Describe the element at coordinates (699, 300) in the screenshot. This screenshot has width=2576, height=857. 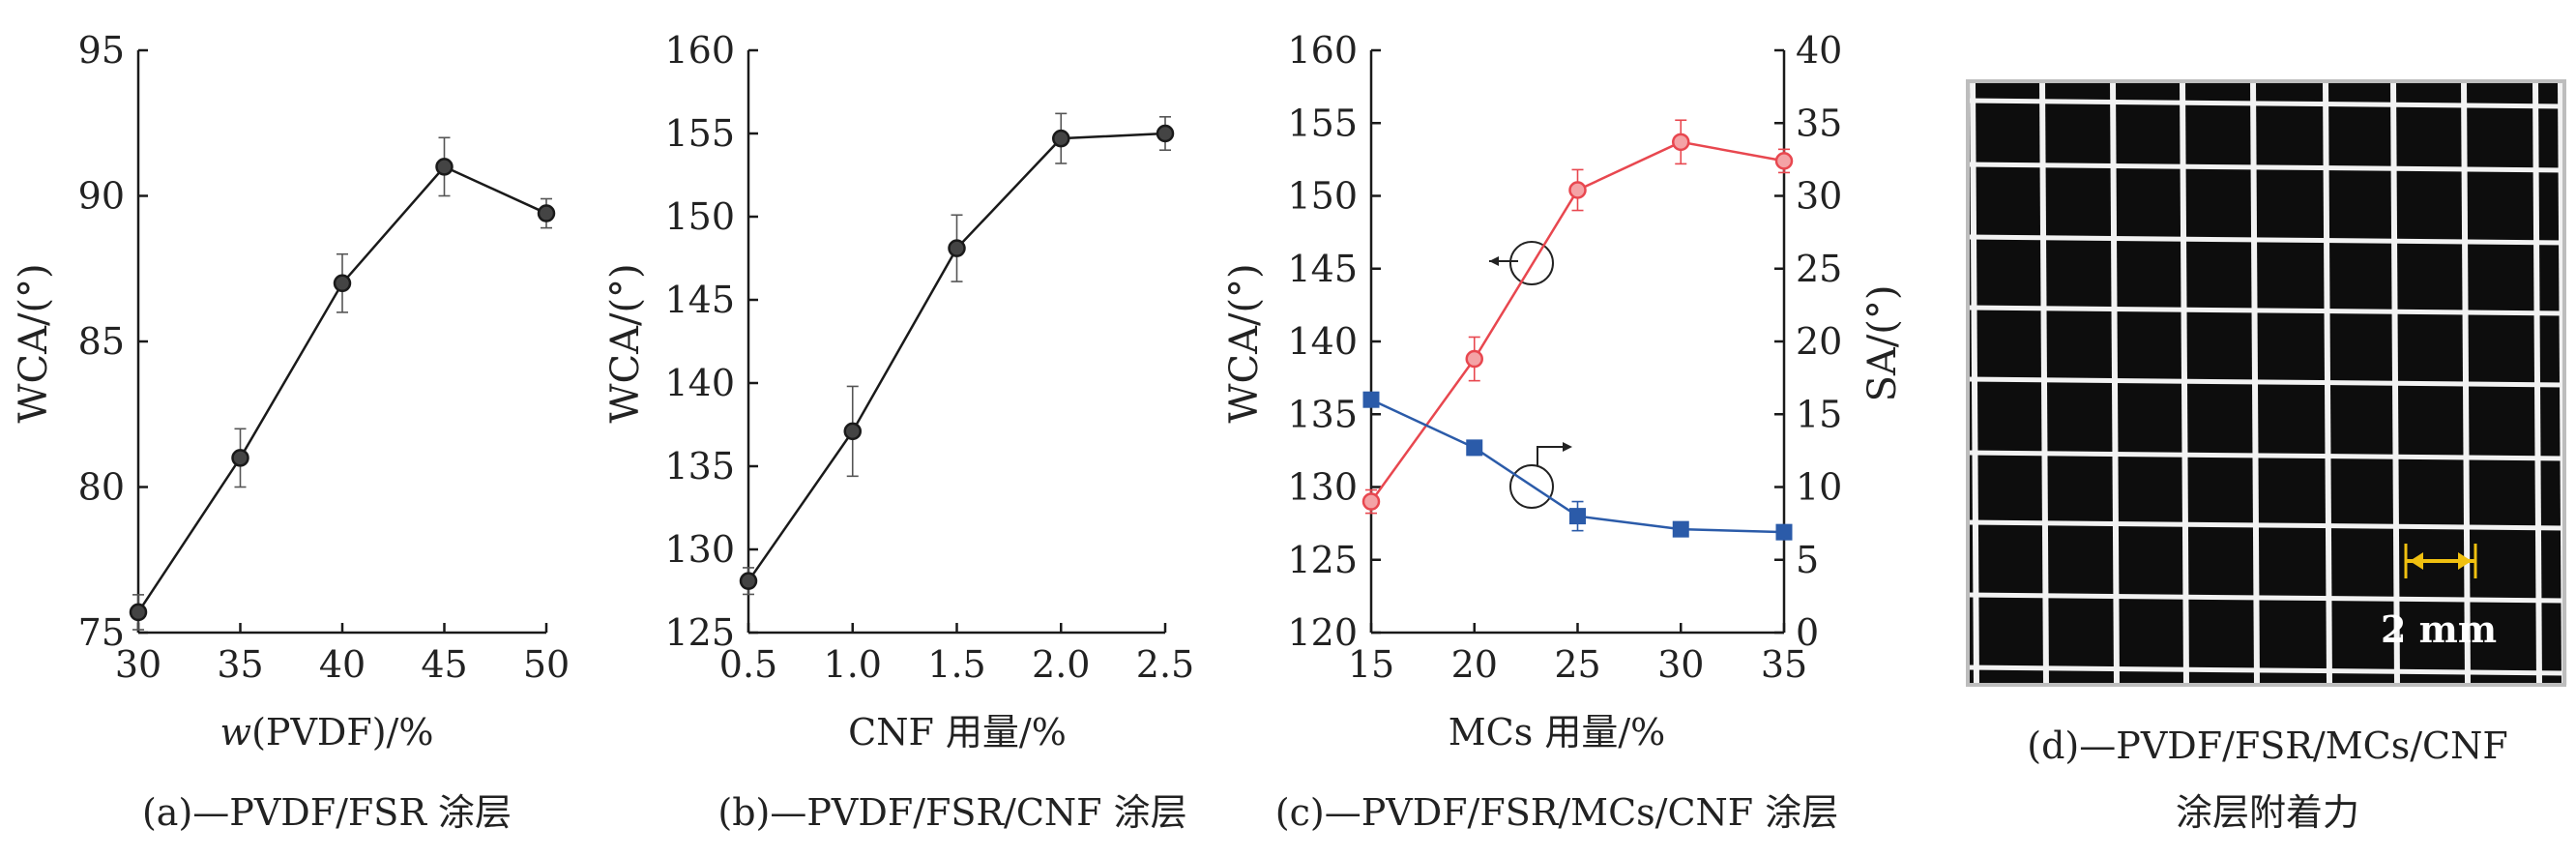
I see `panel-b-y-tick-label: 145` at that location.